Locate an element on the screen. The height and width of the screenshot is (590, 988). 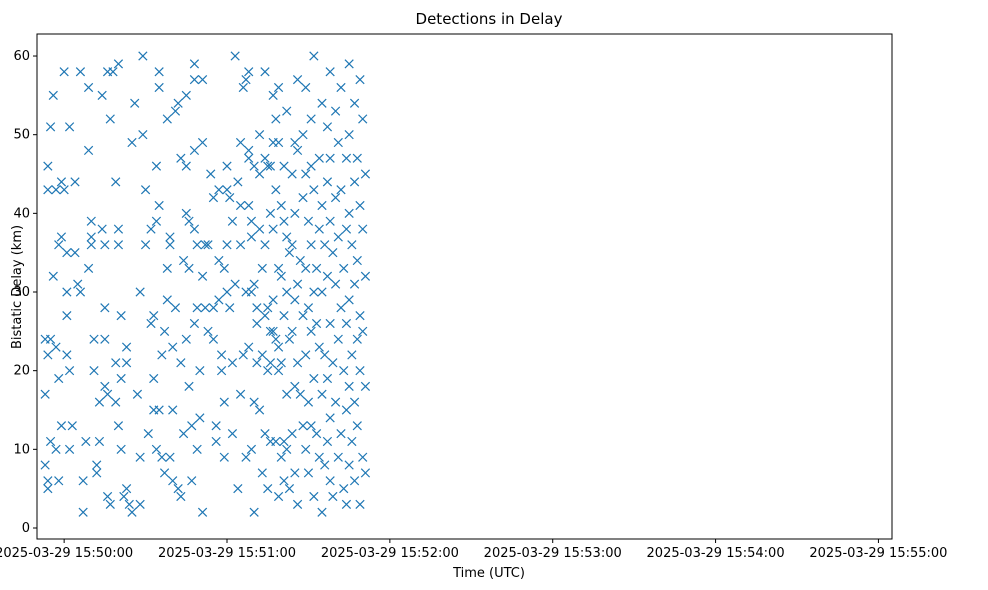
x-tick-label: 2025-03-29 15:51:00 is located at coordinates (227, 553).